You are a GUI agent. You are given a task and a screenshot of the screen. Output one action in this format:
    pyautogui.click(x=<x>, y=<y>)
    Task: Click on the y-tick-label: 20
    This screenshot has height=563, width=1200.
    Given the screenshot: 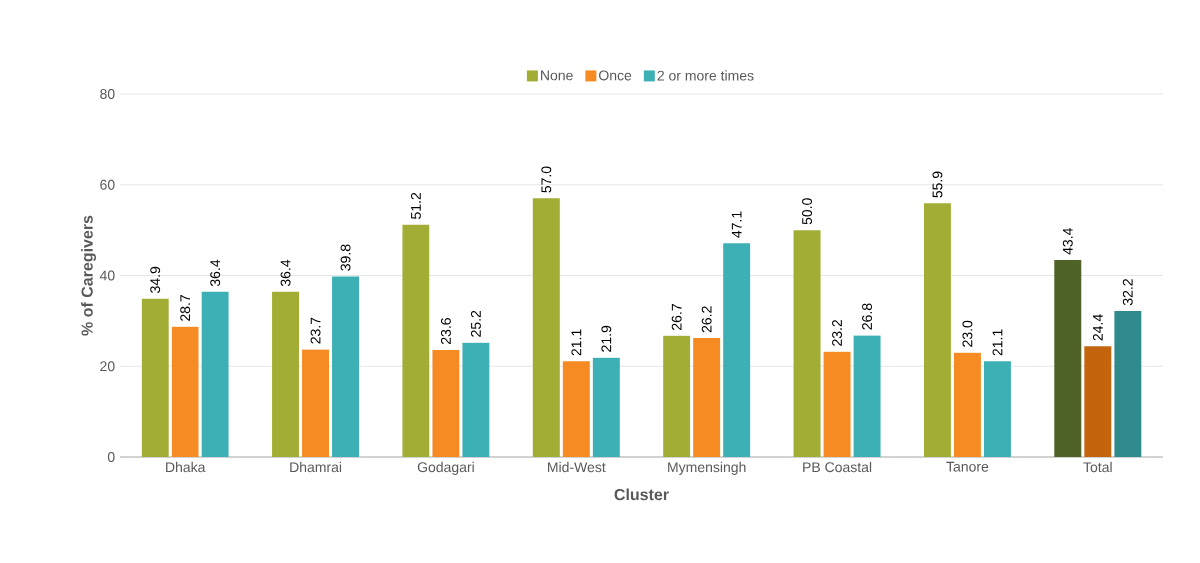 What is the action you would take?
    pyautogui.click(x=107, y=366)
    